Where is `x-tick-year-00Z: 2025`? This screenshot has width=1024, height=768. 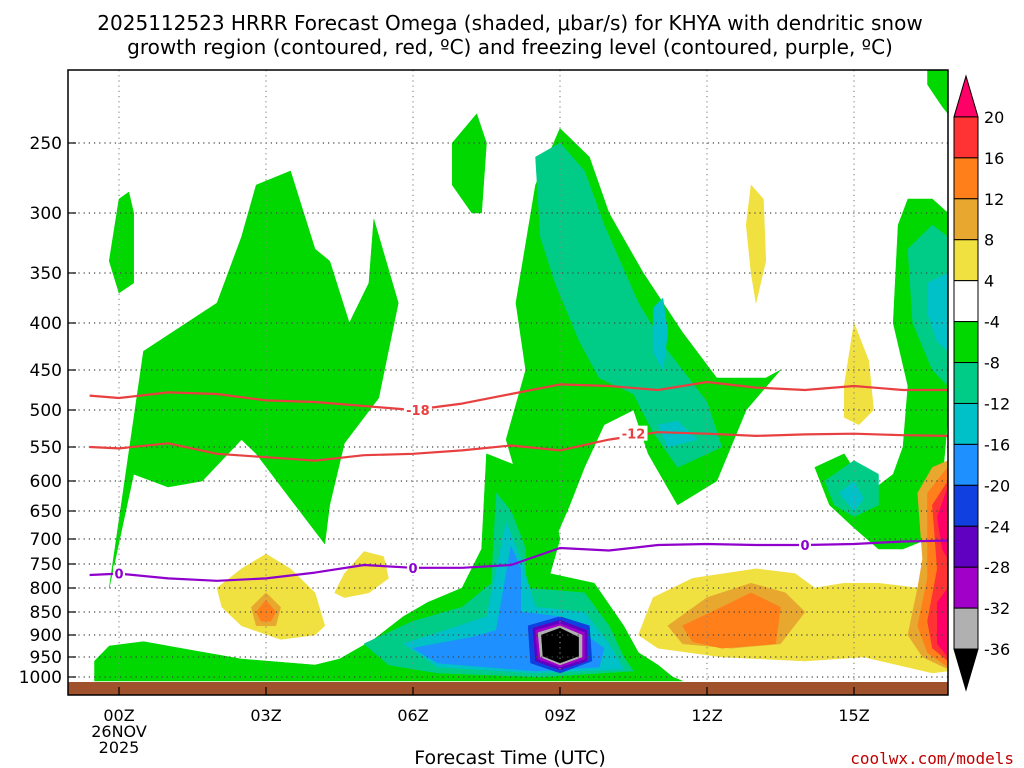
x-tick-year-00Z: 2025 is located at coordinates (119, 747).